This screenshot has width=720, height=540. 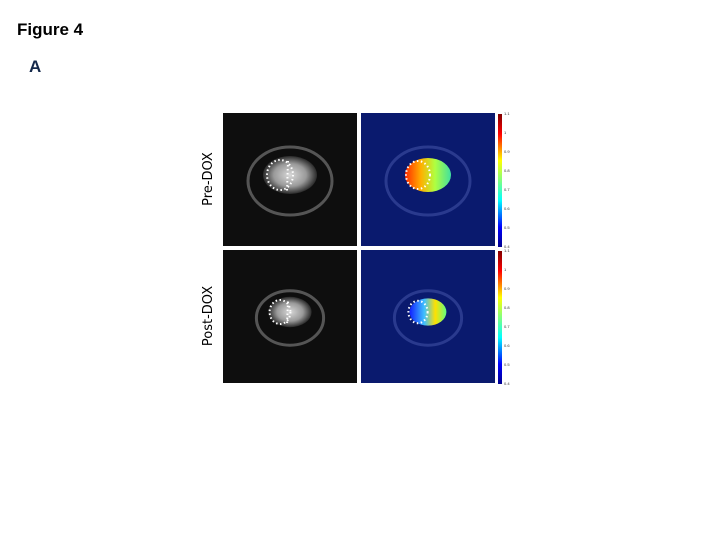 What do you see at coordinates (355, 317) in the screenshot?
I see `image-row: Post-DOX 1.1 1 0.9 0.8 0.7 0.6 0.5 0.4` at bounding box center [355, 317].